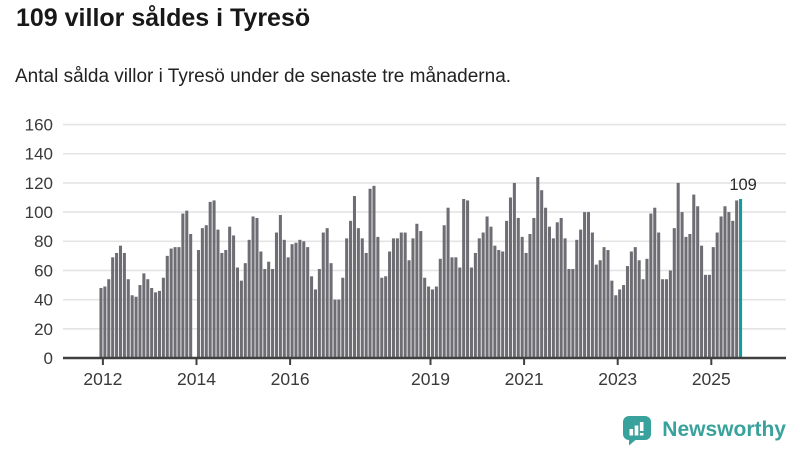  What do you see at coordinates (703, 429) in the screenshot?
I see `brand-footer: Newsworthy` at bounding box center [703, 429].